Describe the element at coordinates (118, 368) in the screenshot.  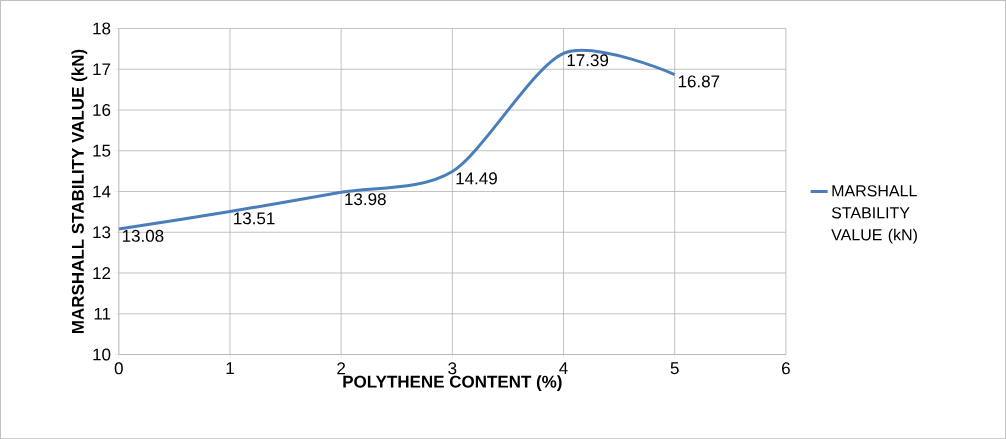
I see `x-tick-label: 0` at that location.